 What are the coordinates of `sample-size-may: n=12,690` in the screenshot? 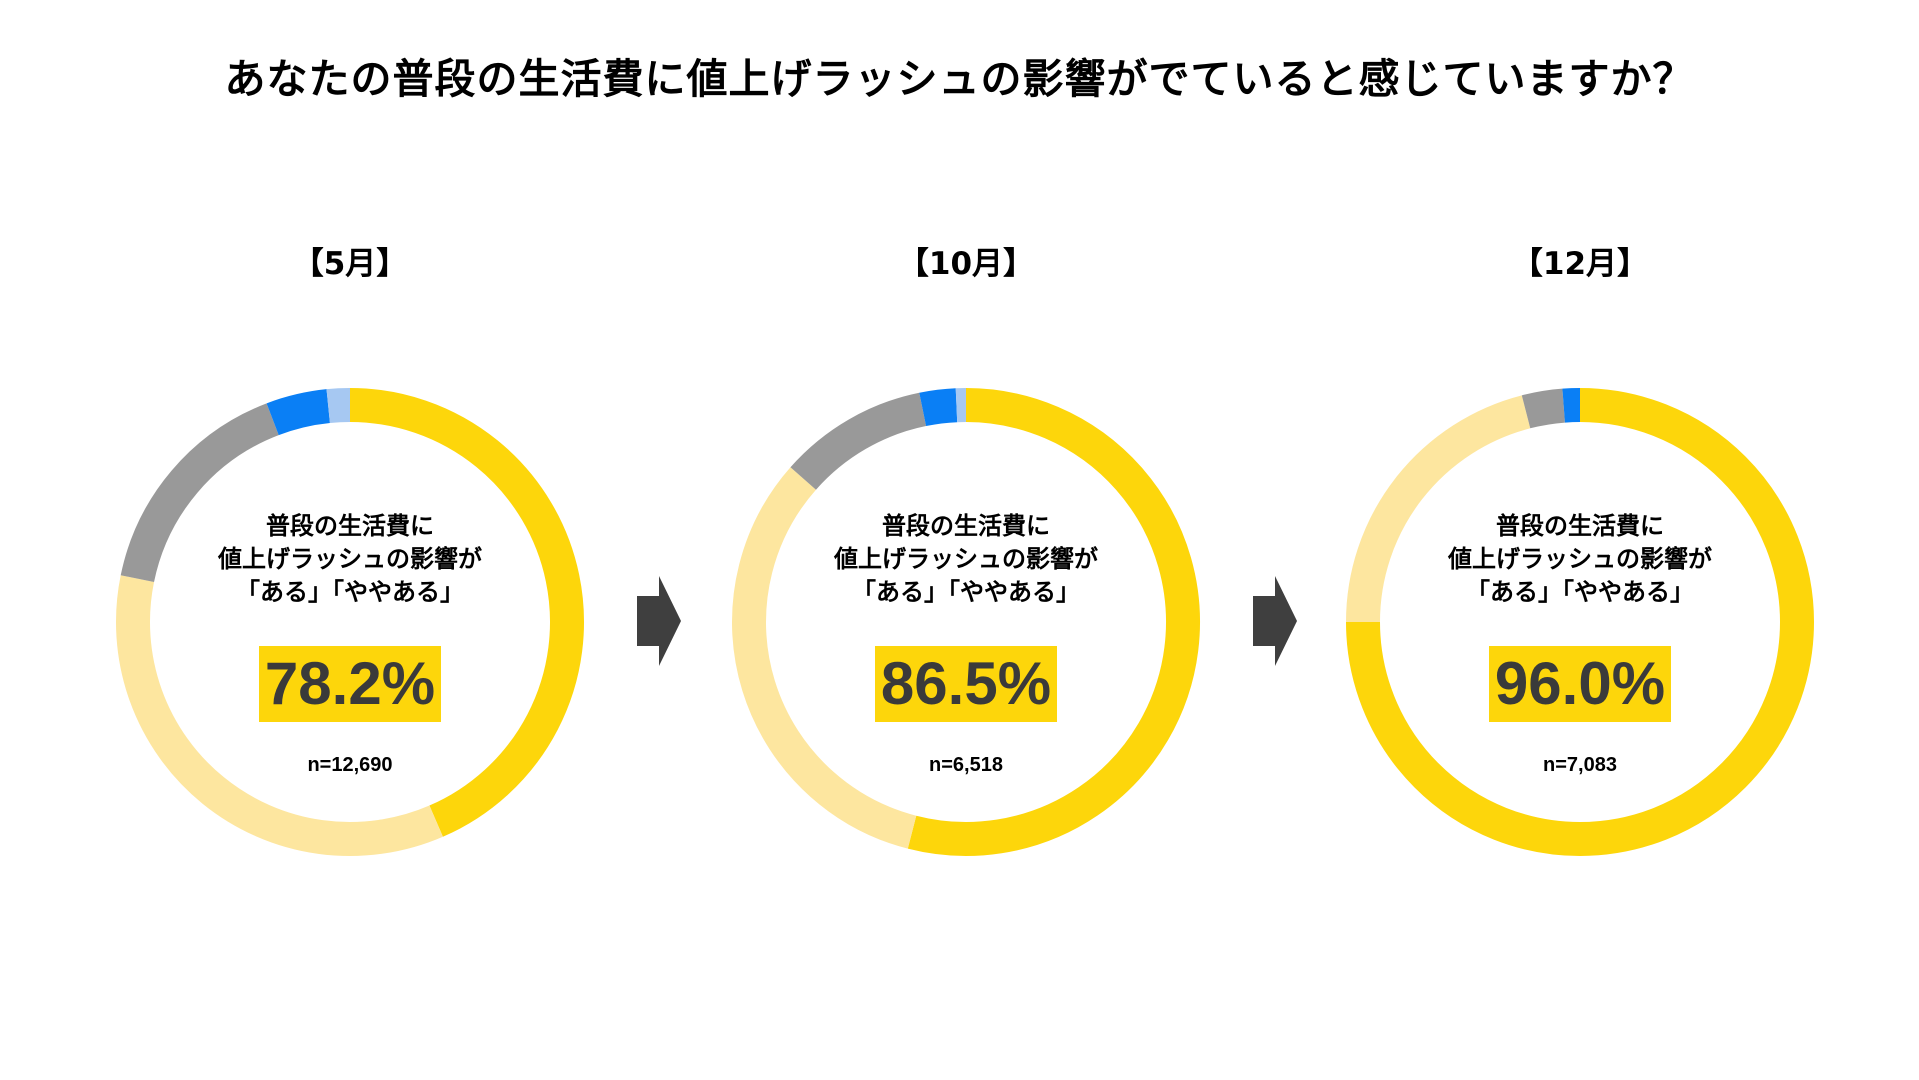 It's located at (350, 765).